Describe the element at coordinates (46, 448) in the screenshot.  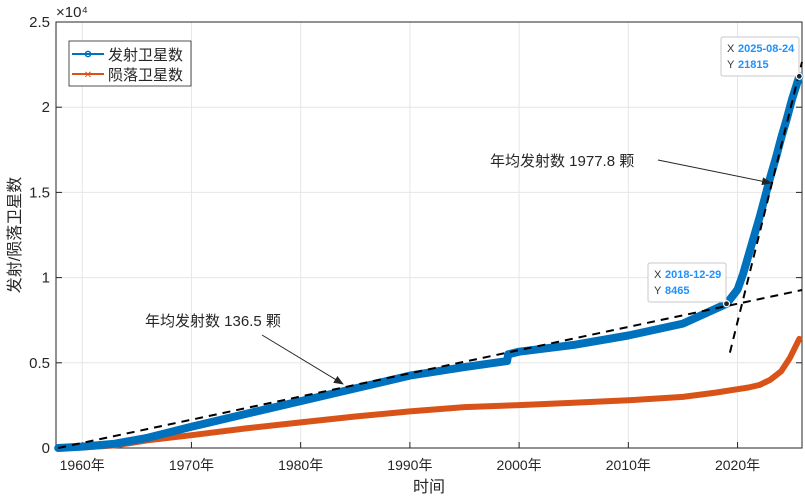
I see `y-tick-label: 0` at that location.